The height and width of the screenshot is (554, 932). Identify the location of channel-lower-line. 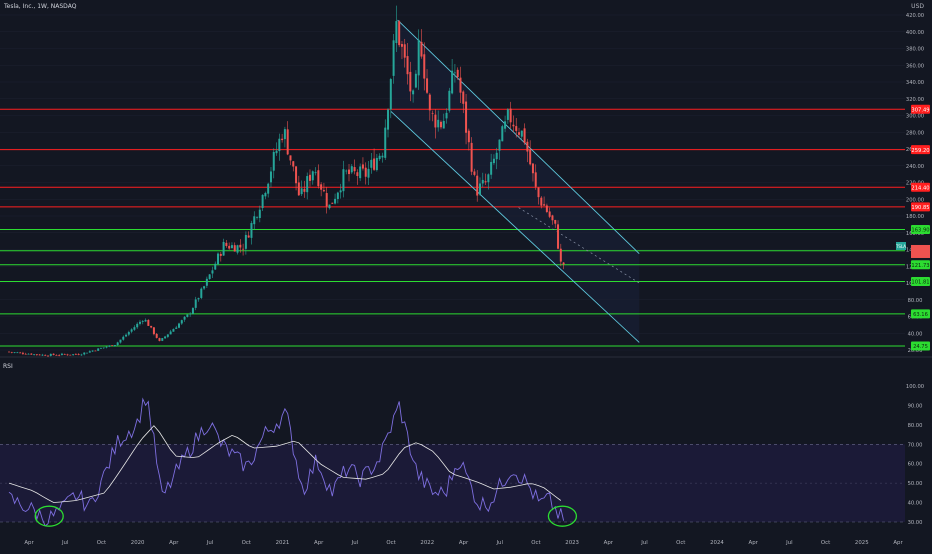
(515, 226).